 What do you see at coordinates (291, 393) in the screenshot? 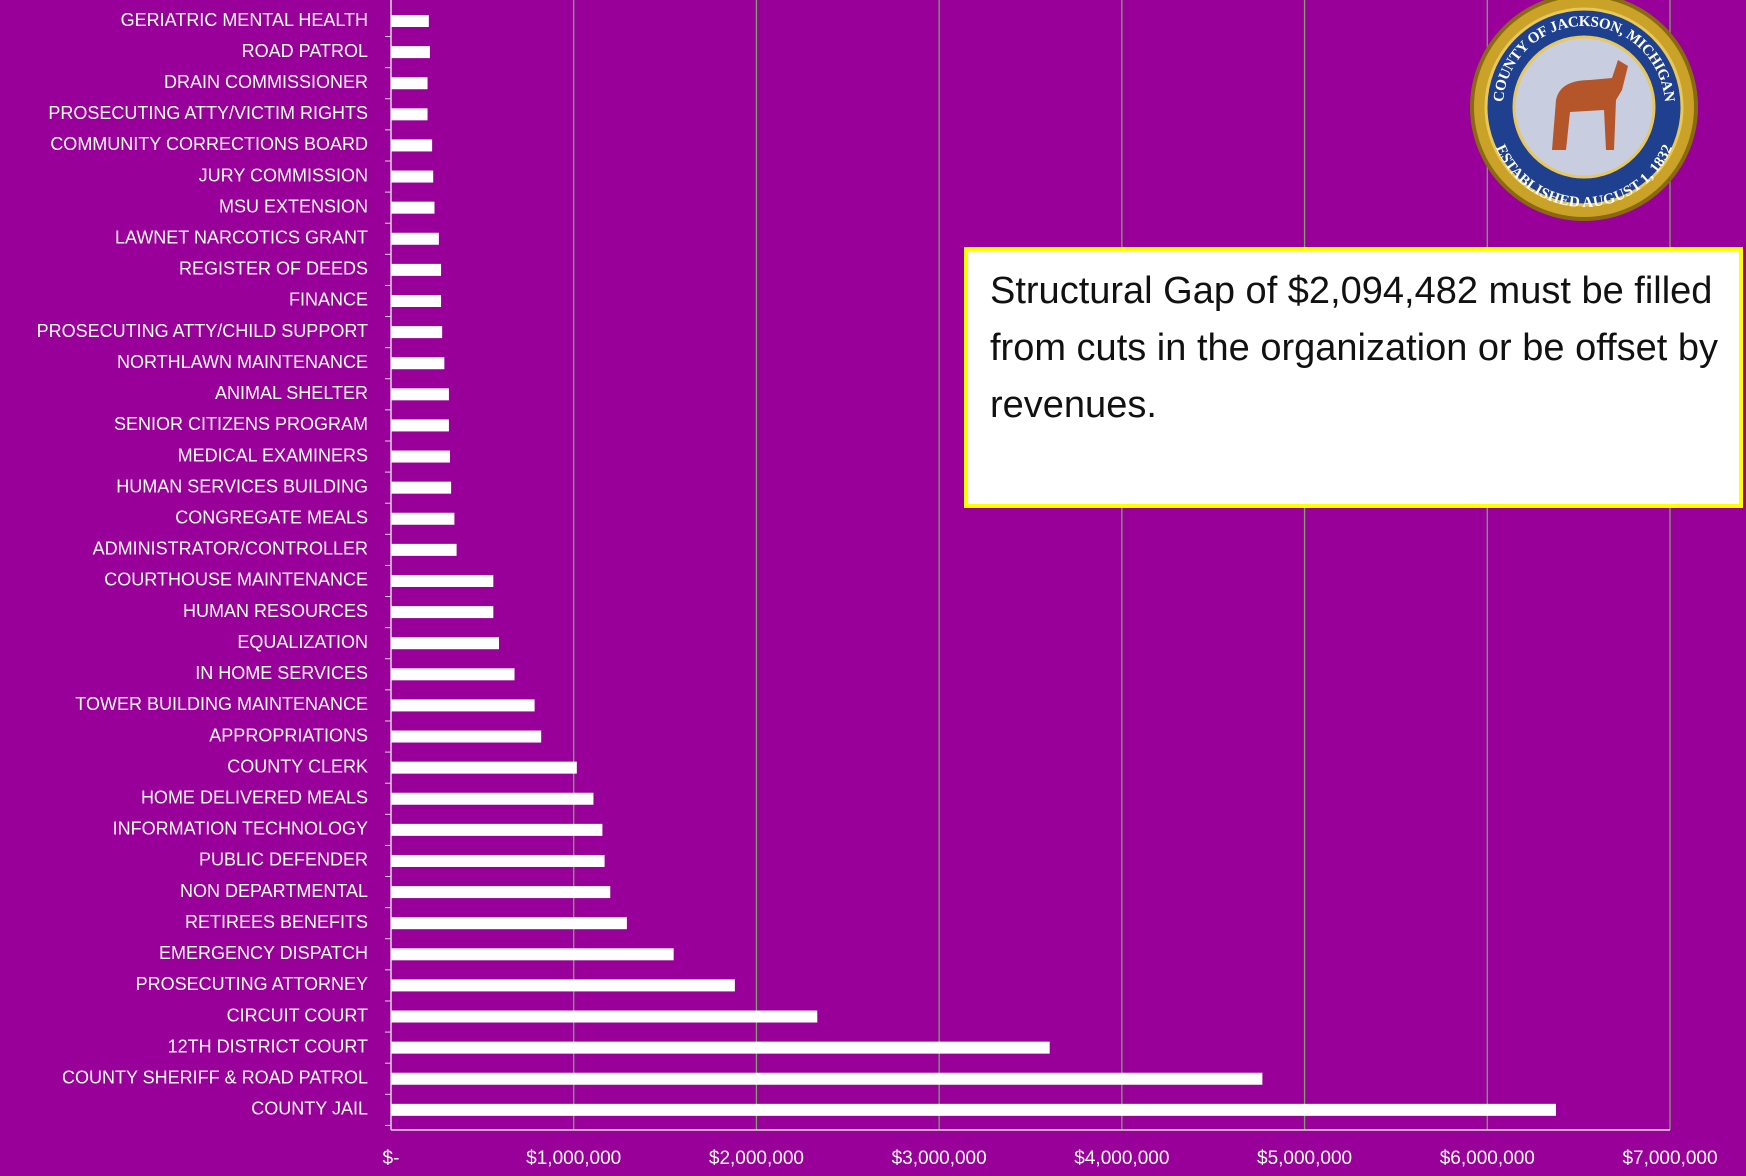
I see `y-tick-label: ANIMAL SHELTER` at bounding box center [291, 393].